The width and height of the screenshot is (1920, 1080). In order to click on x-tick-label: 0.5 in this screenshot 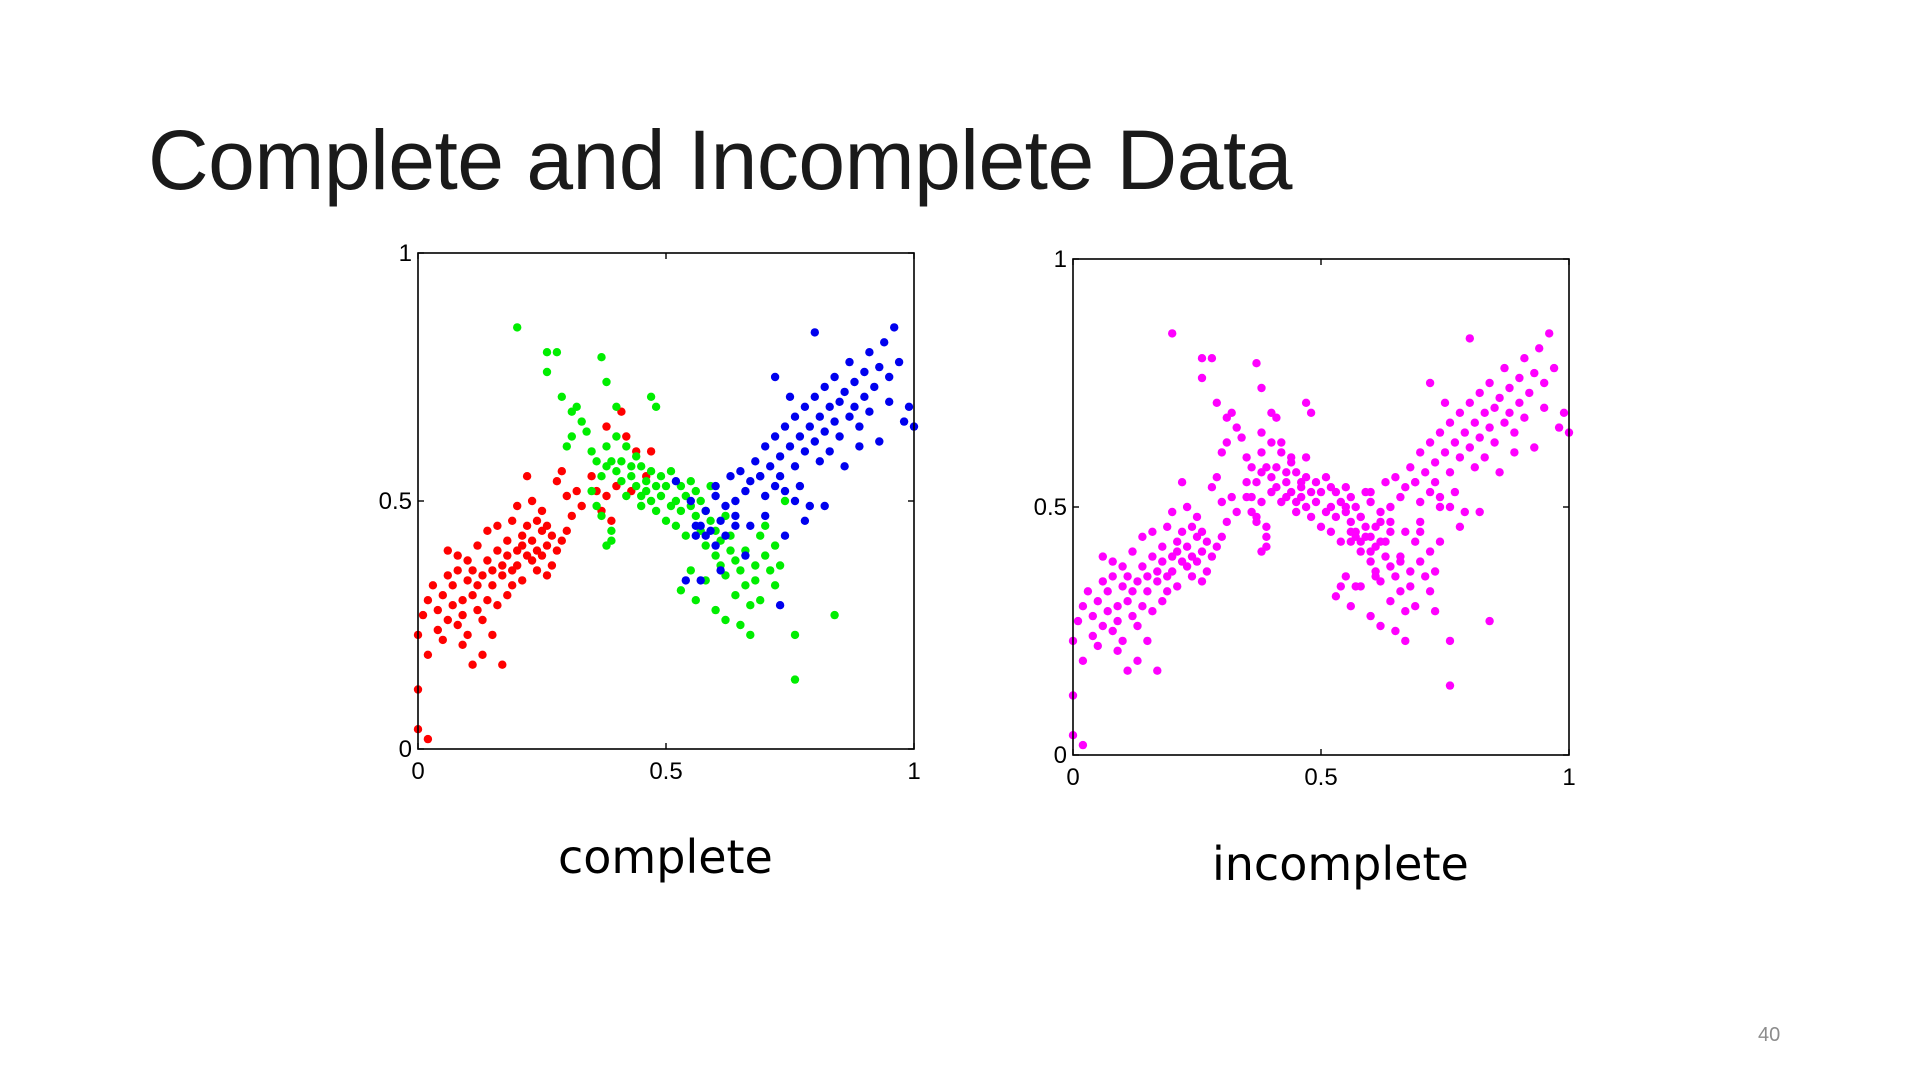, I will do `click(1320, 777)`.